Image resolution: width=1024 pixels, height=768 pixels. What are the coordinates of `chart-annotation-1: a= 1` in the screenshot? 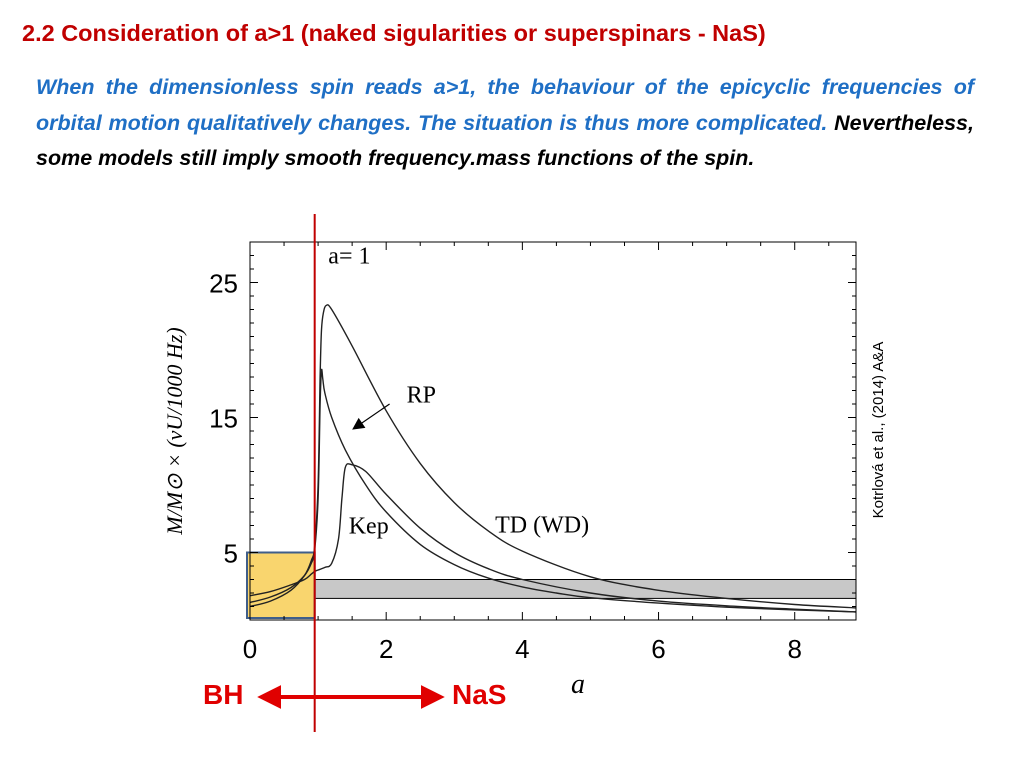 It's located at (349, 257).